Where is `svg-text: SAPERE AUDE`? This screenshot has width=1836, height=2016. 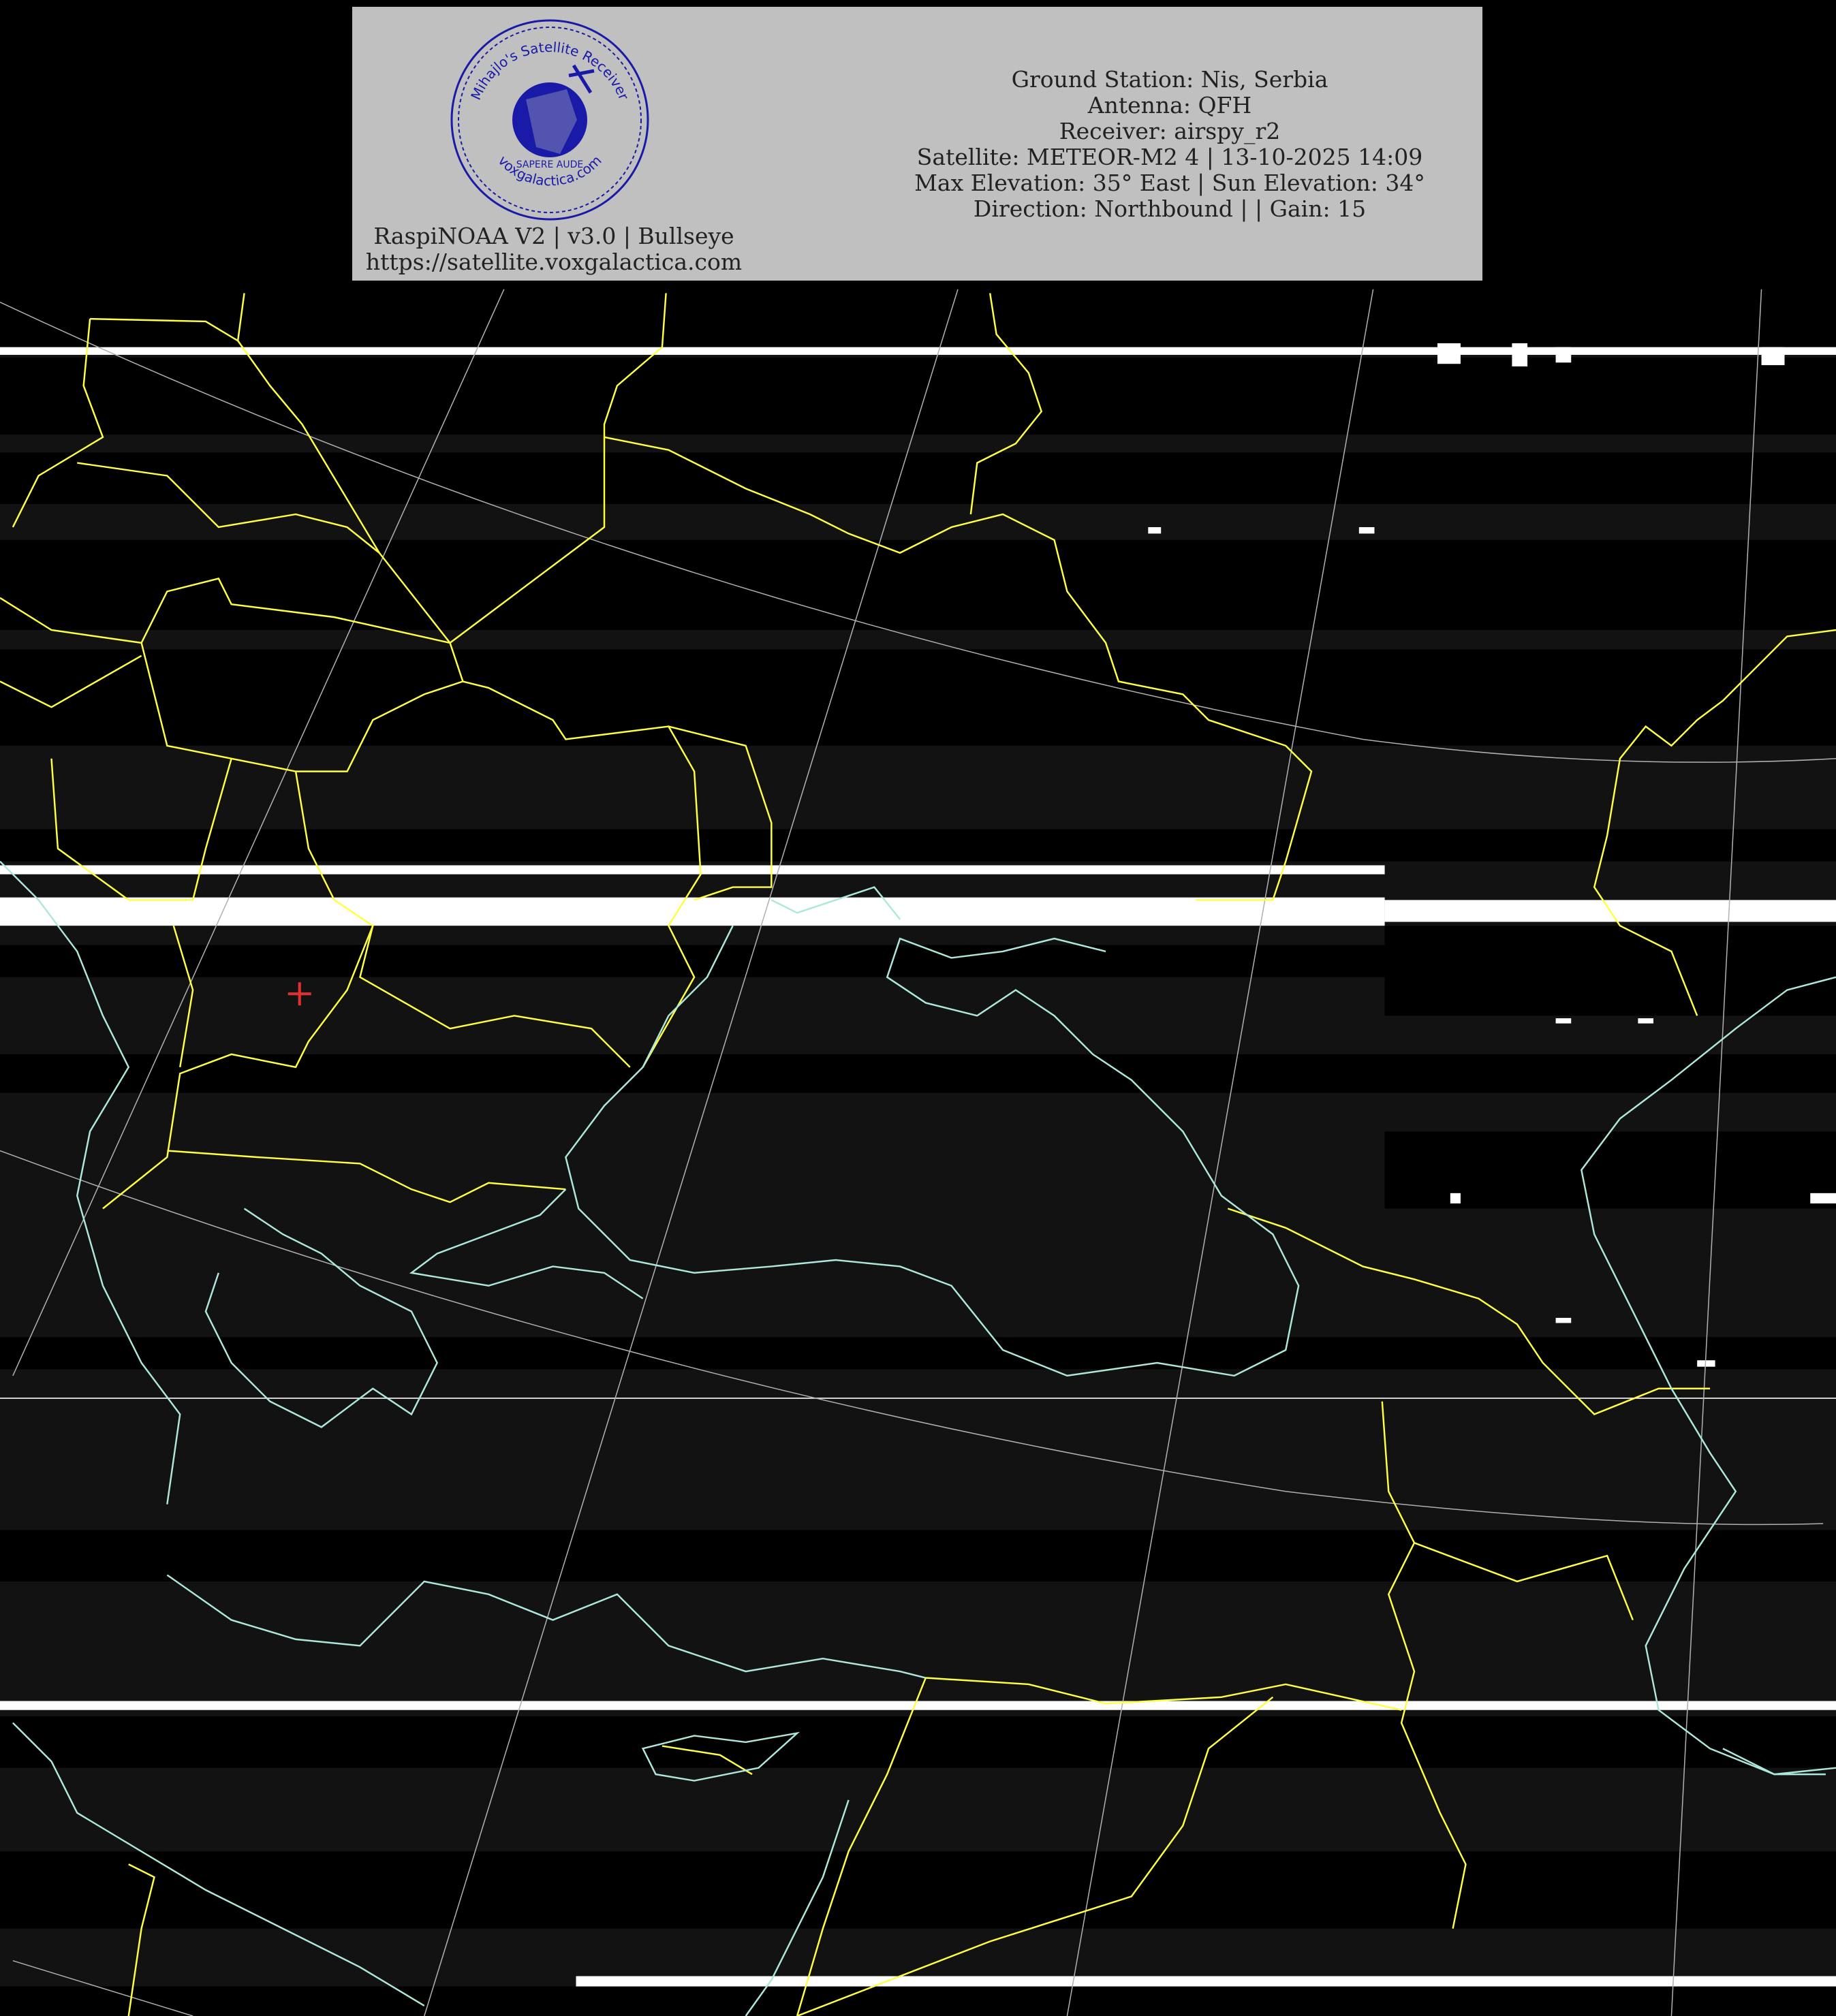
svg-text: SAPERE AUDE is located at coordinates (550, 164).